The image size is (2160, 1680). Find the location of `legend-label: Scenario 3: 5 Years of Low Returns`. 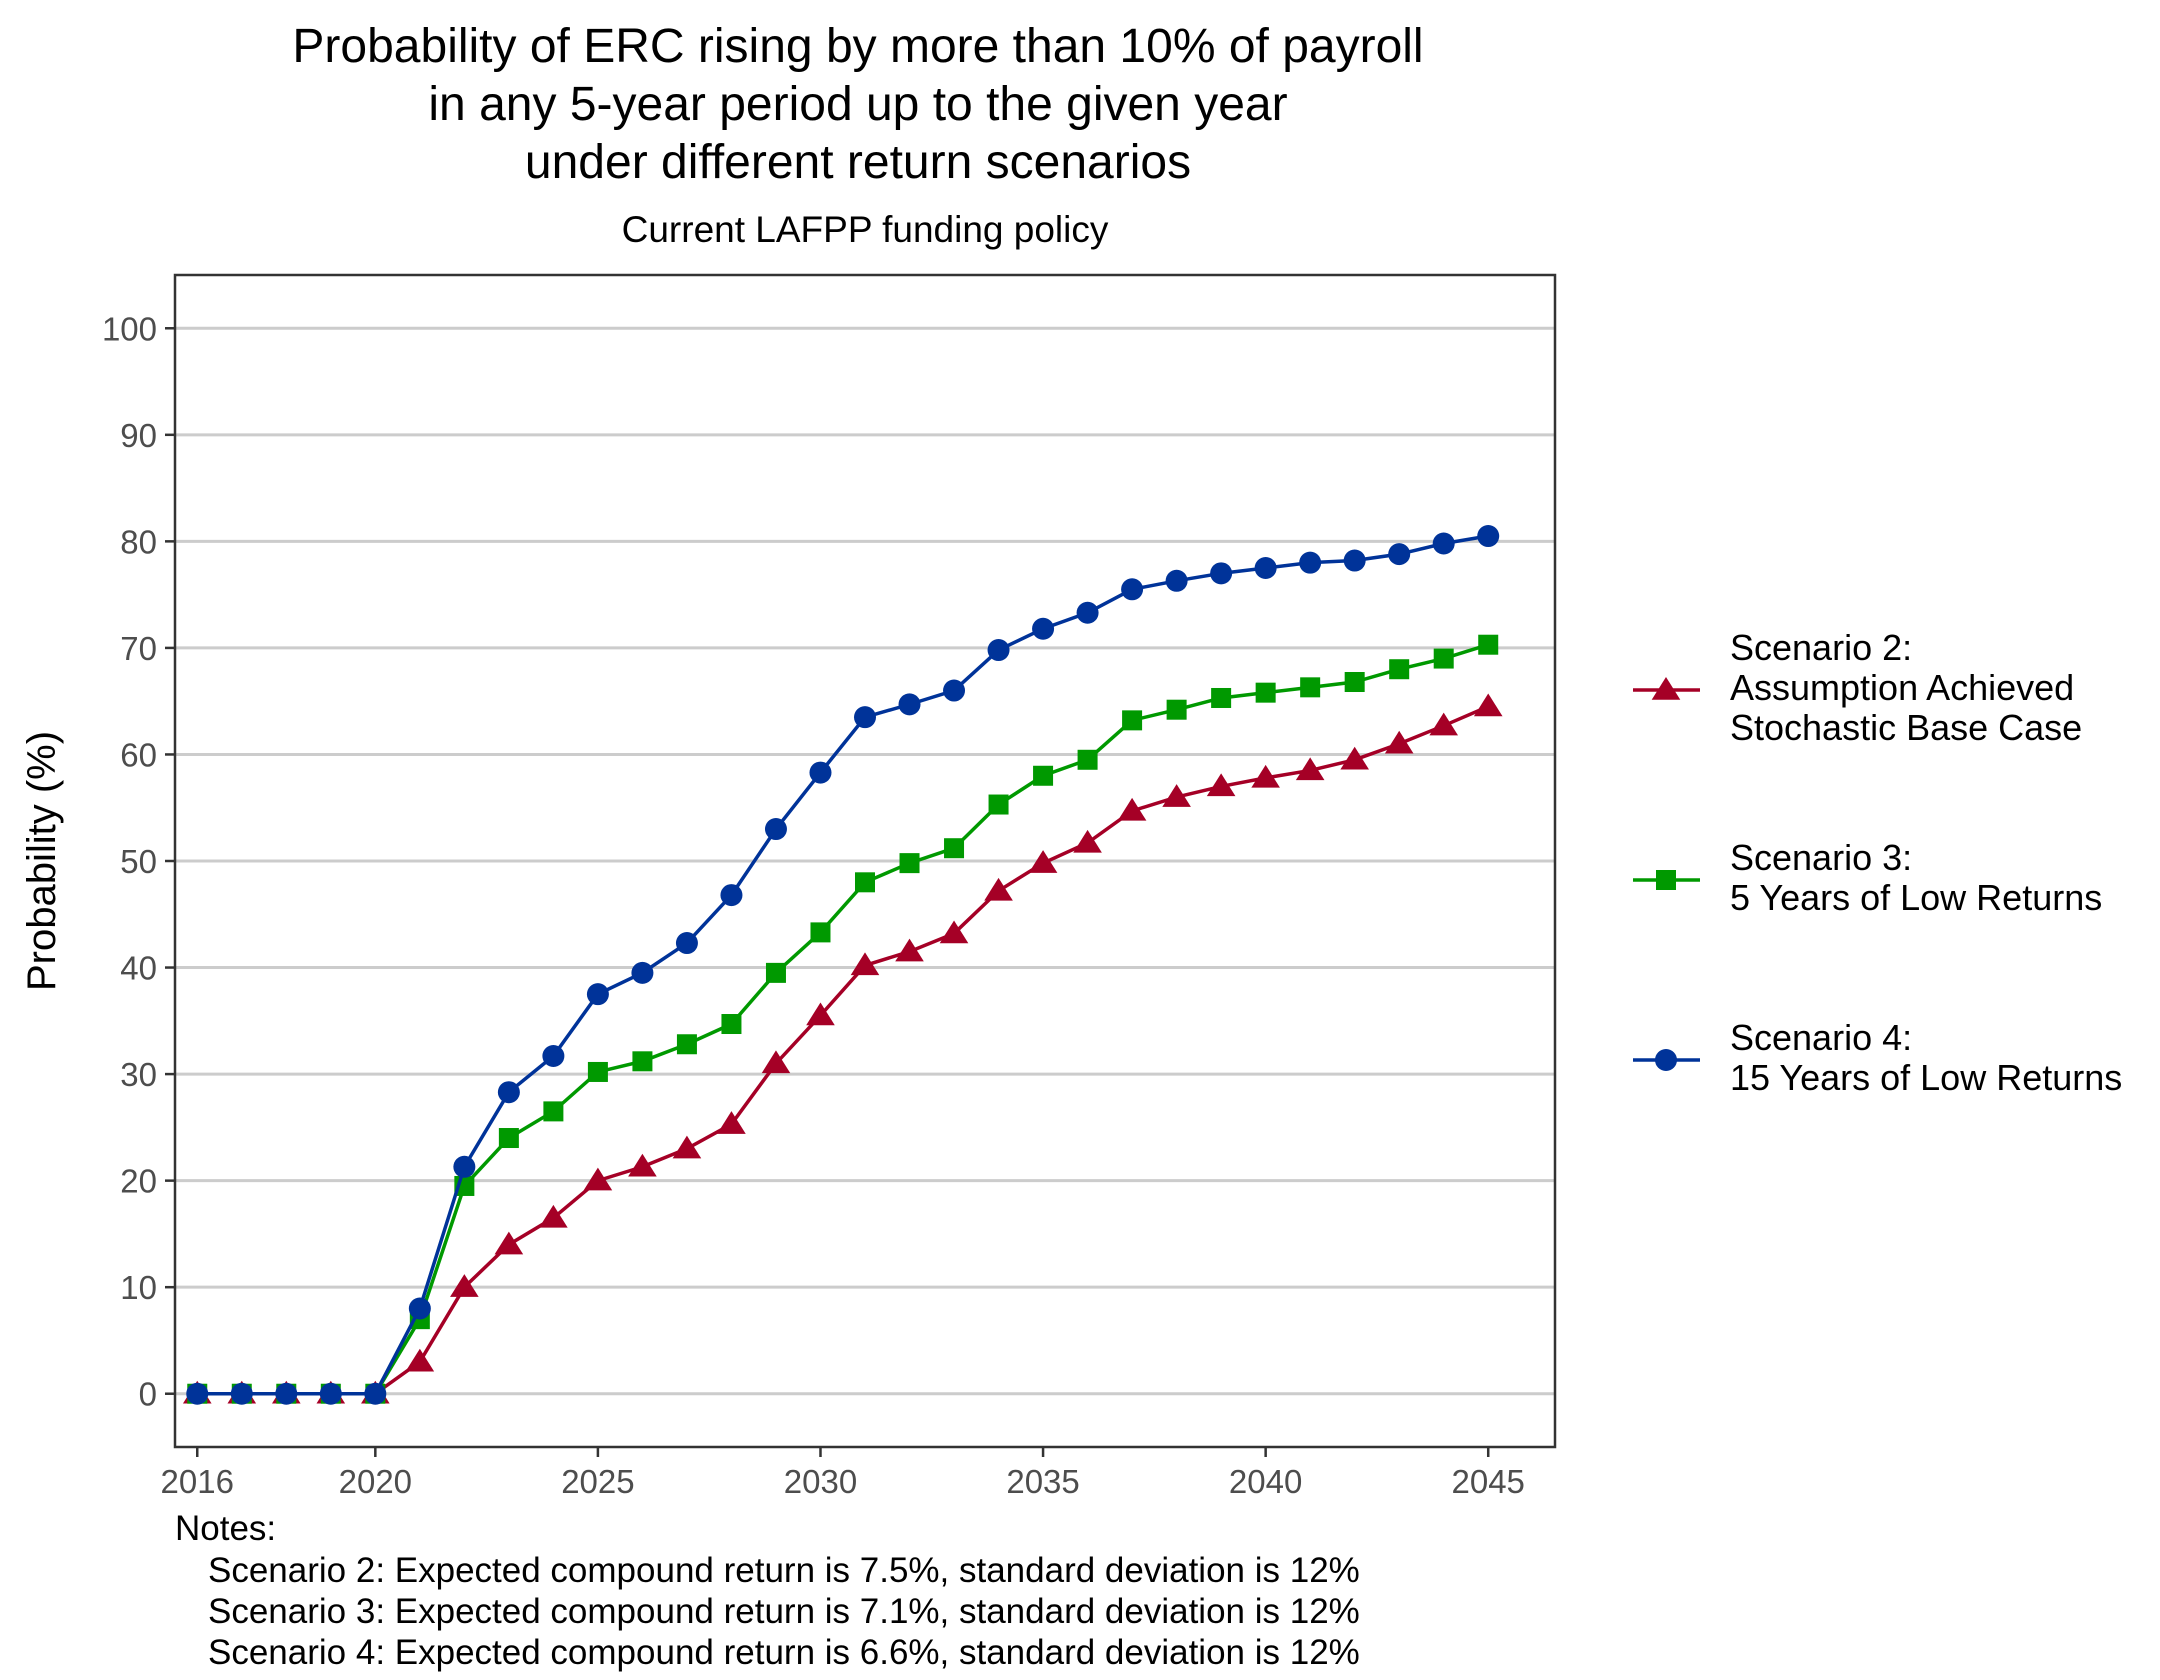

legend-label: Scenario 3: 5 Years of Low Returns is located at coordinates (1916, 877).